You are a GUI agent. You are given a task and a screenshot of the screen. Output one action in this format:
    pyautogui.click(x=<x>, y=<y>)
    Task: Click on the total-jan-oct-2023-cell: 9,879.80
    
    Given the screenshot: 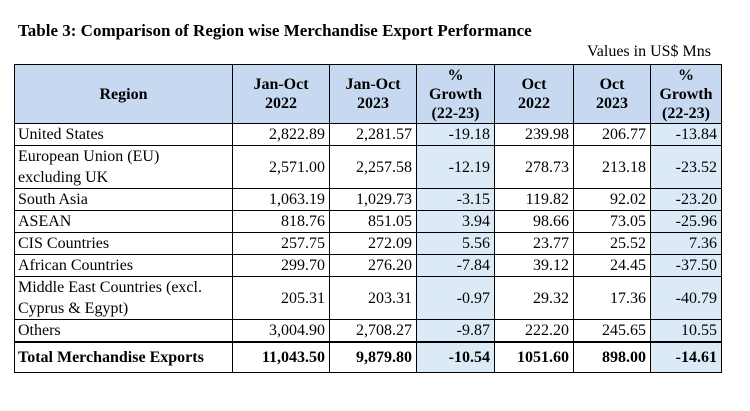 What is the action you would take?
    pyautogui.click(x=373, y=357)
    